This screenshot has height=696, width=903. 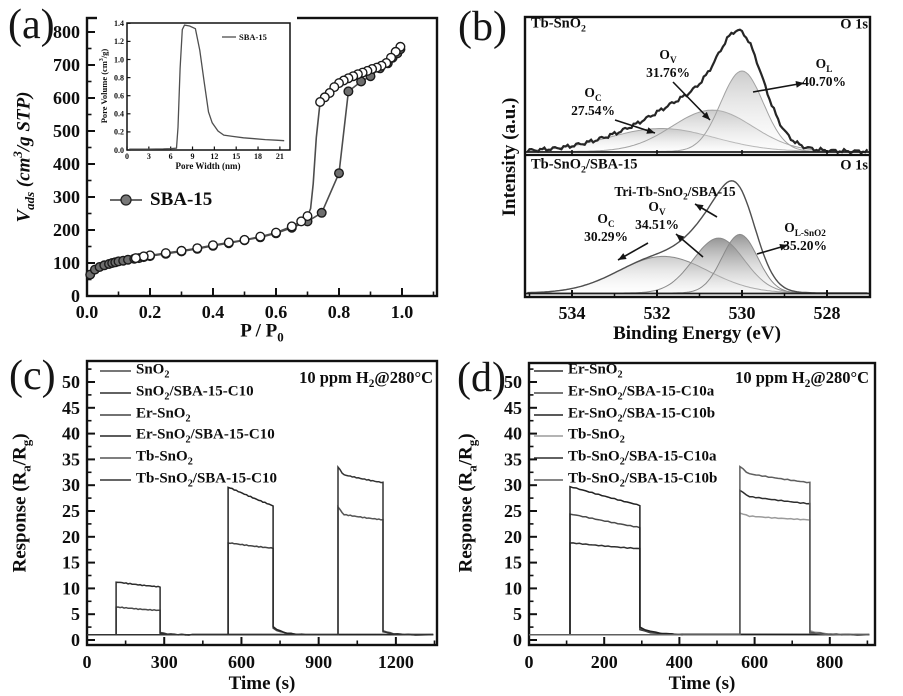 What do you see at coordinates (127, 156) in the screenshot?
I see `inset-x-tick-label: 0` at bounding box center [127, 156].